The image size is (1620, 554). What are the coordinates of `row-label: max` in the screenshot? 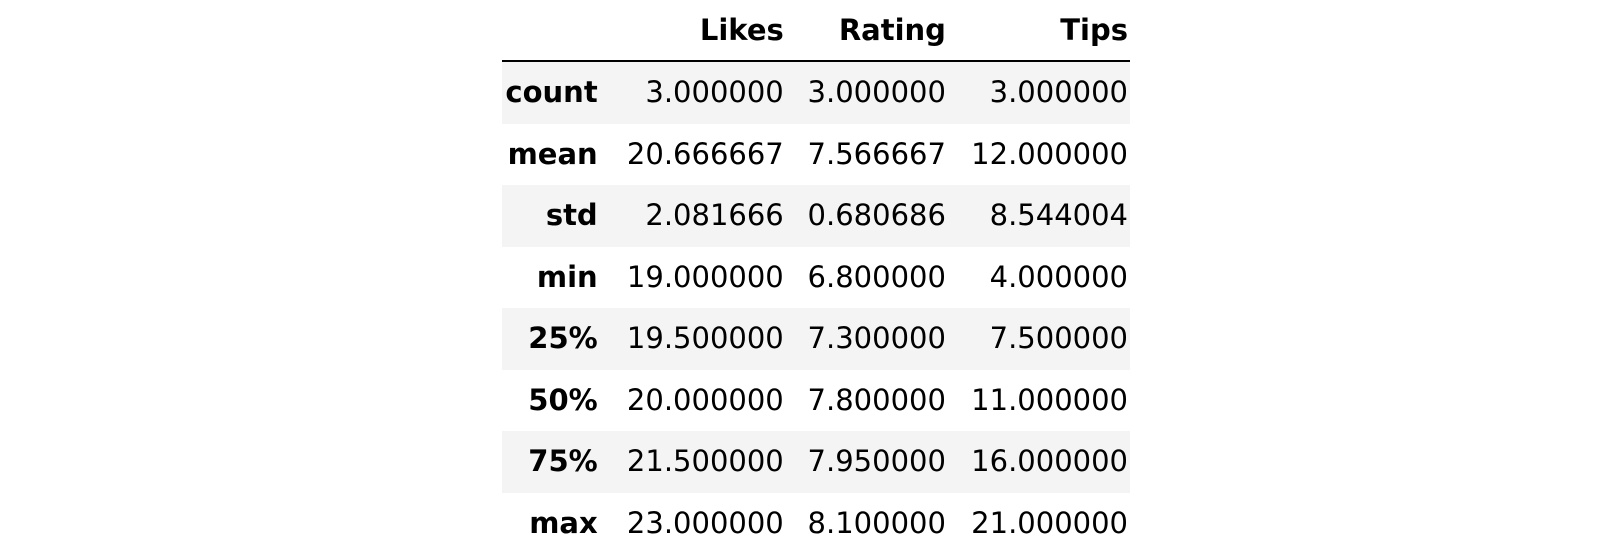 It's located at (553, 523).